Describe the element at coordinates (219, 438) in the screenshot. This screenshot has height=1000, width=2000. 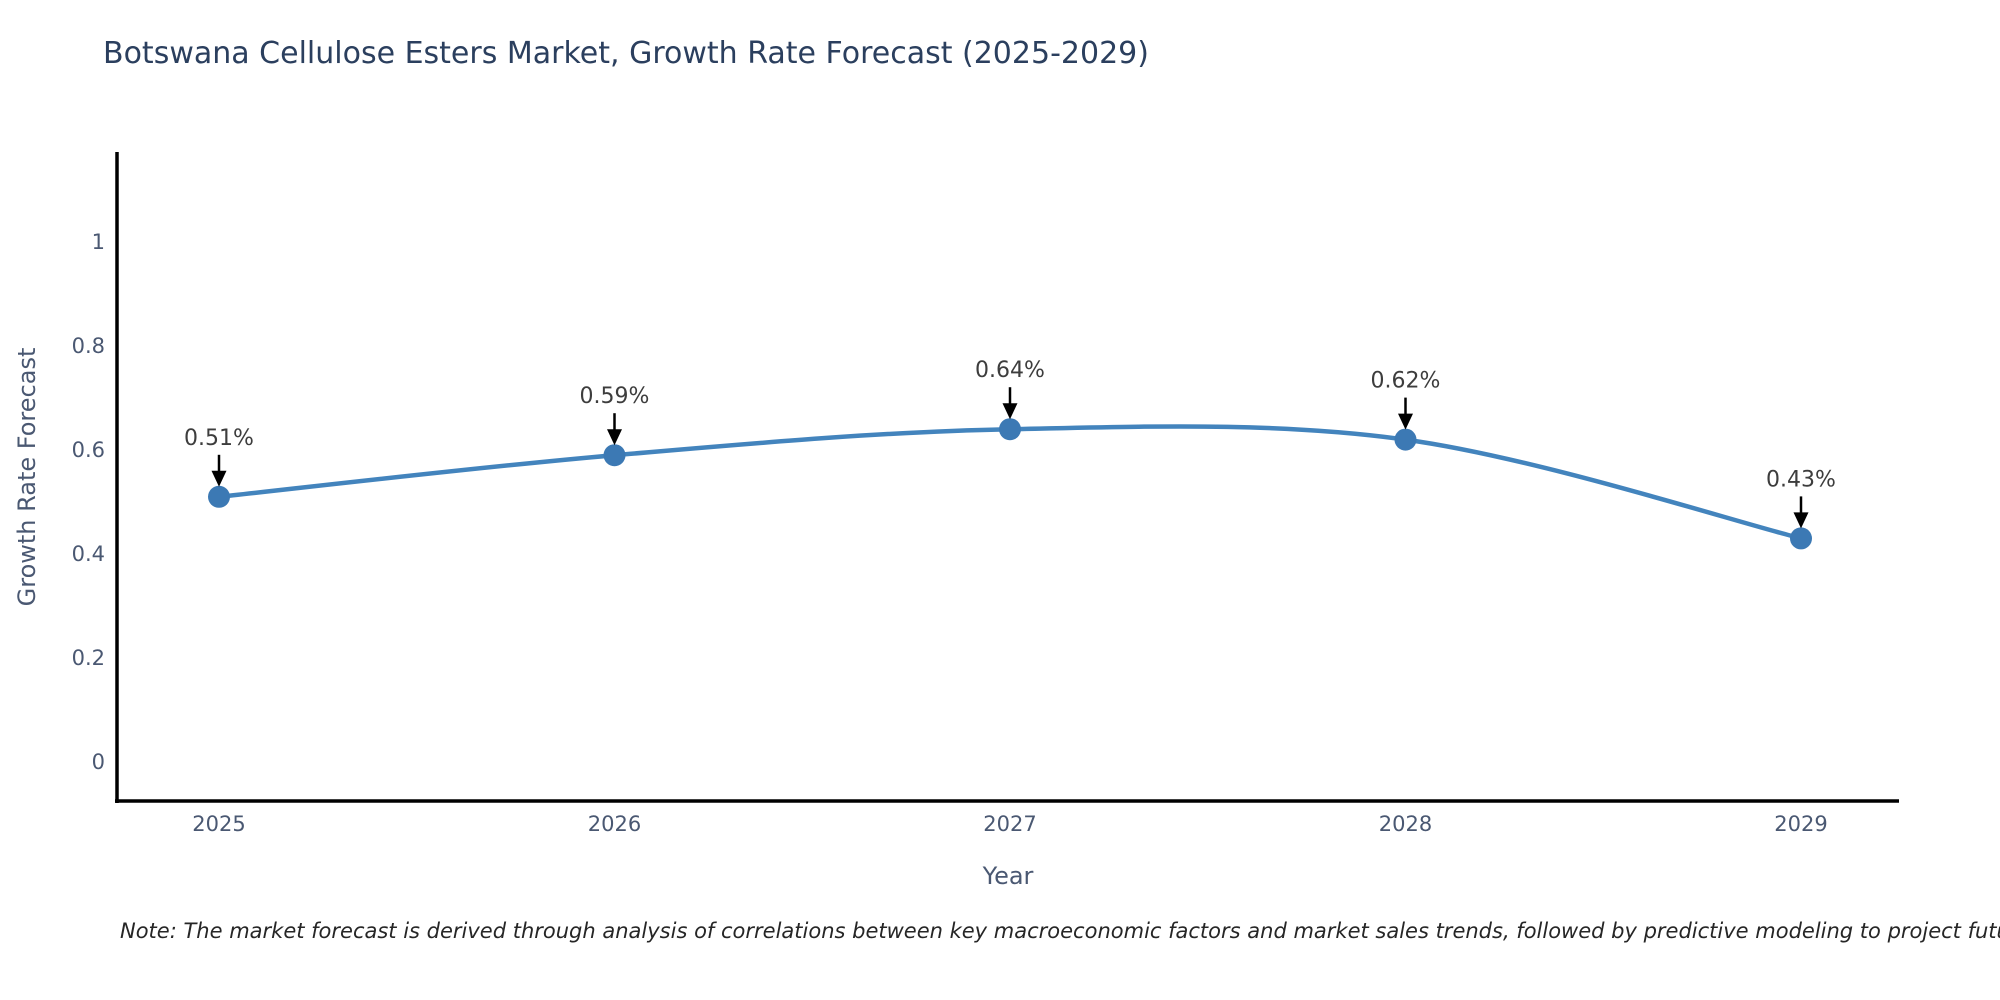
I see `point-value-label: 0.51%` at that location.